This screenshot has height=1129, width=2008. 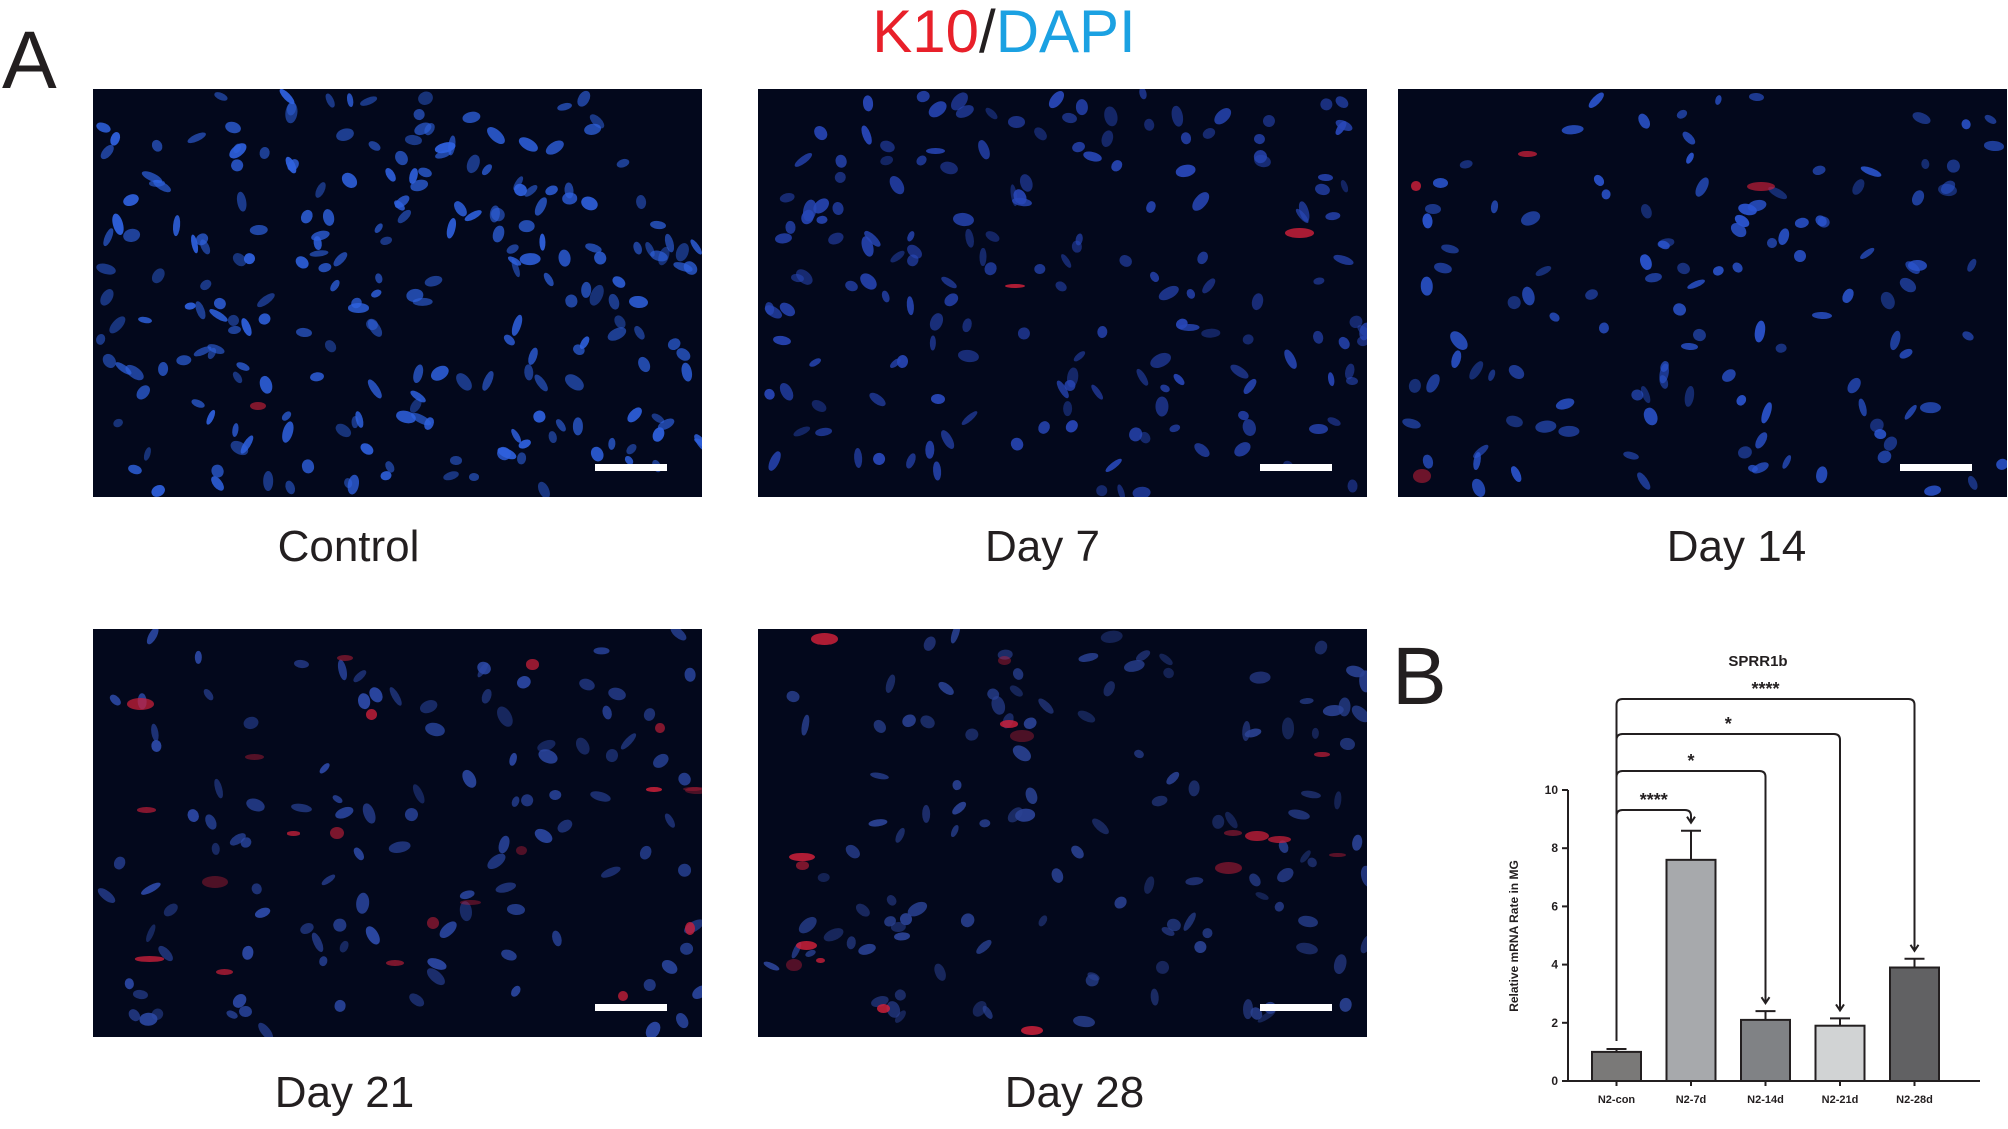 I want to click on chart-title: SPRR1b, so click(x=1757, y=661).